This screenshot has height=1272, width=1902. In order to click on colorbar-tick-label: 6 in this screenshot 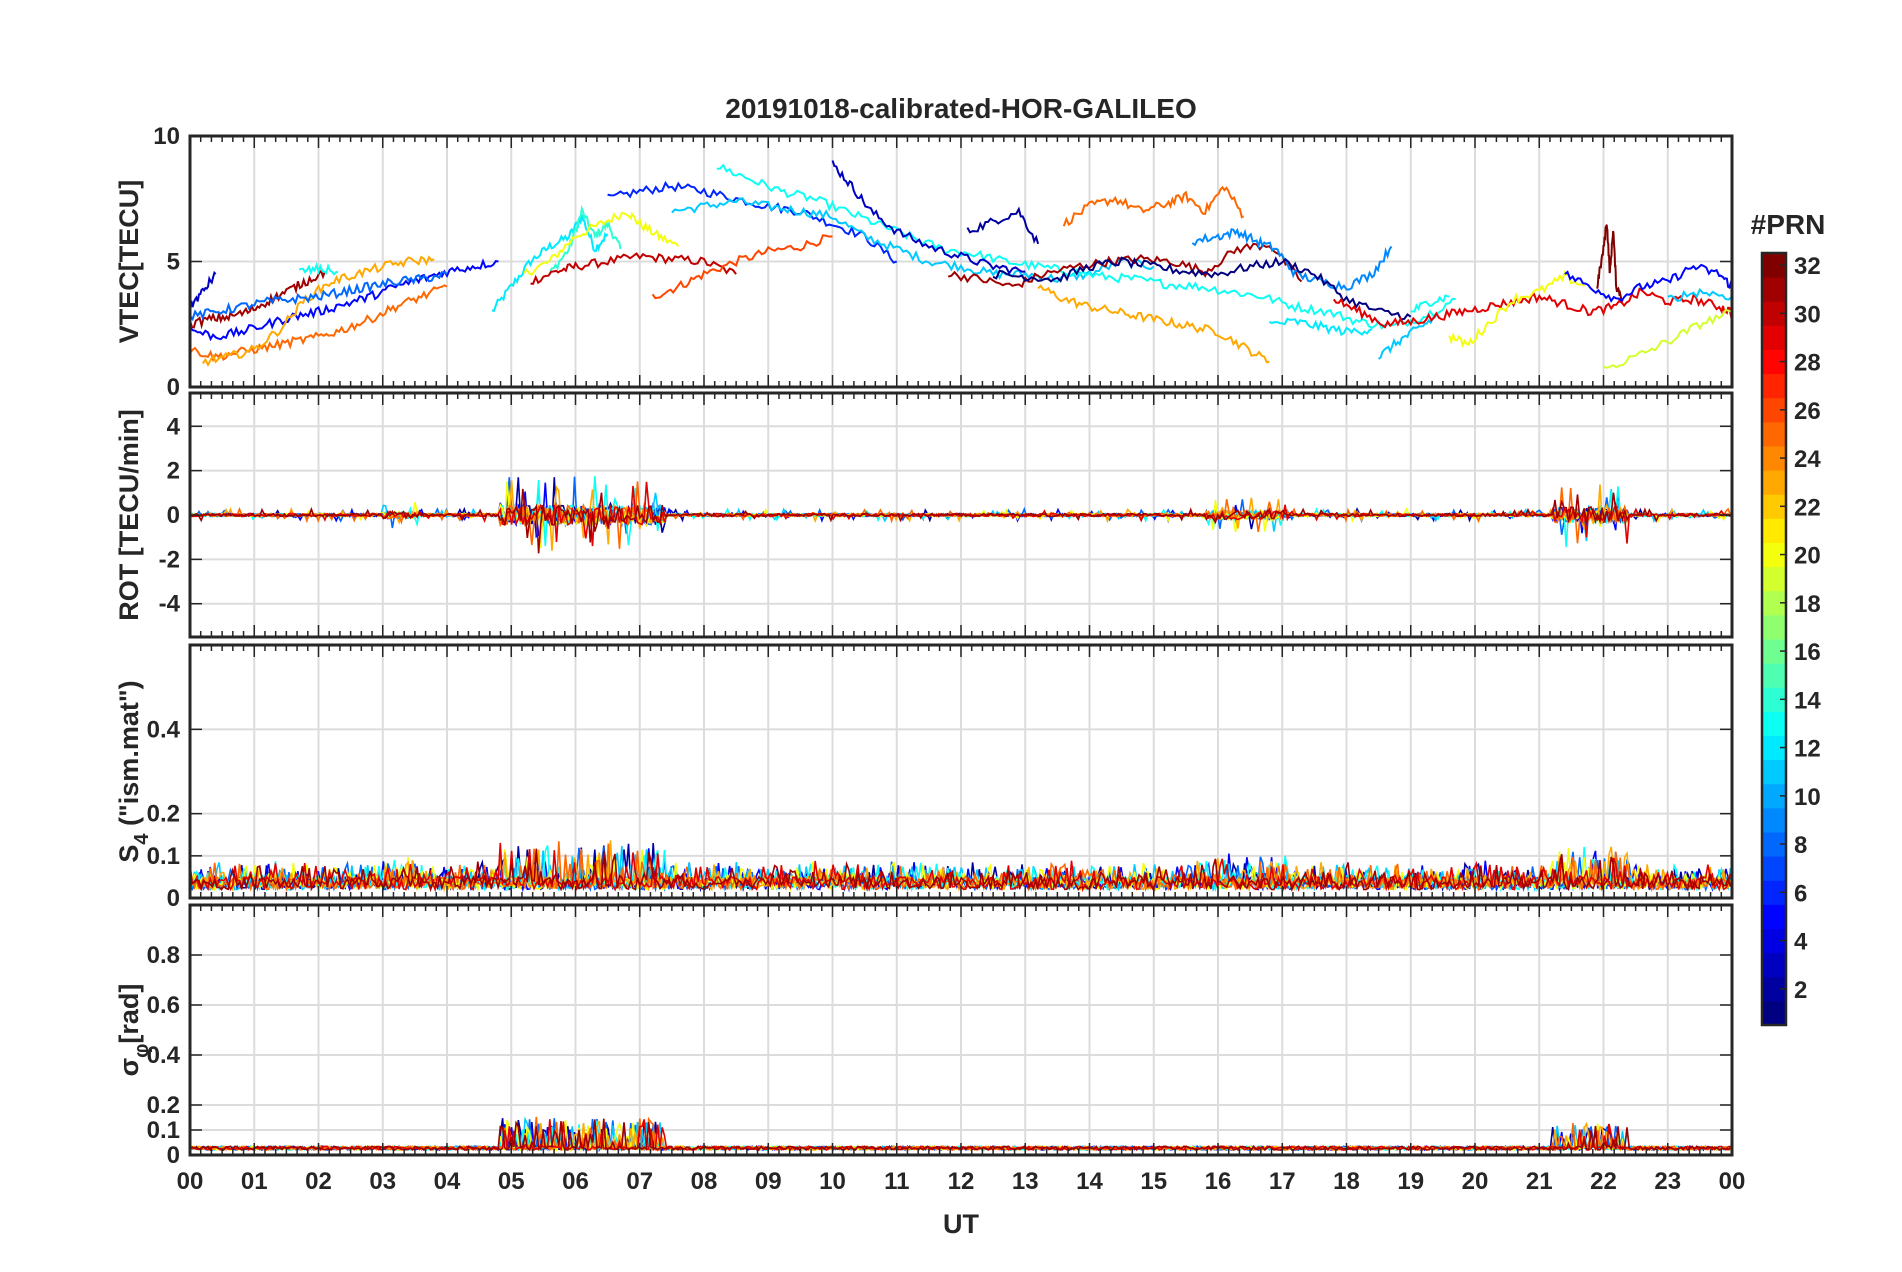, I will do `click(1800, 893)`.